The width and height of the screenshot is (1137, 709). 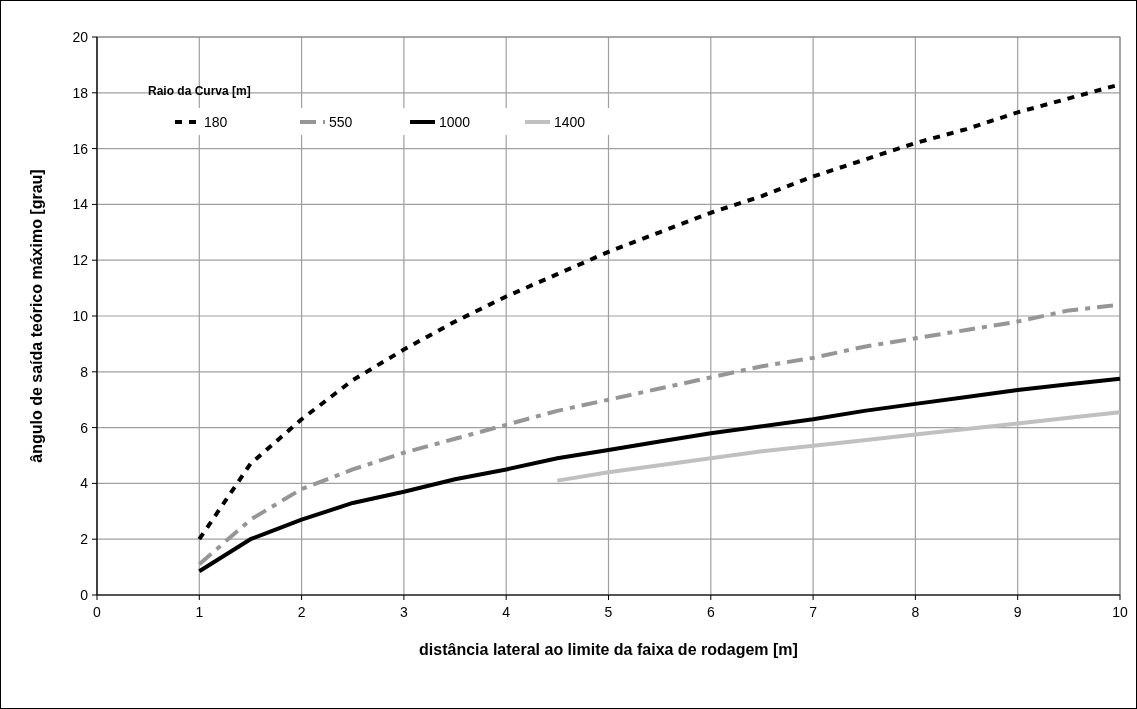 What do you see at coordinates (80, 315) in the screenshot?
I see `y-tick-label: 10` at bounding box center [80, 315].